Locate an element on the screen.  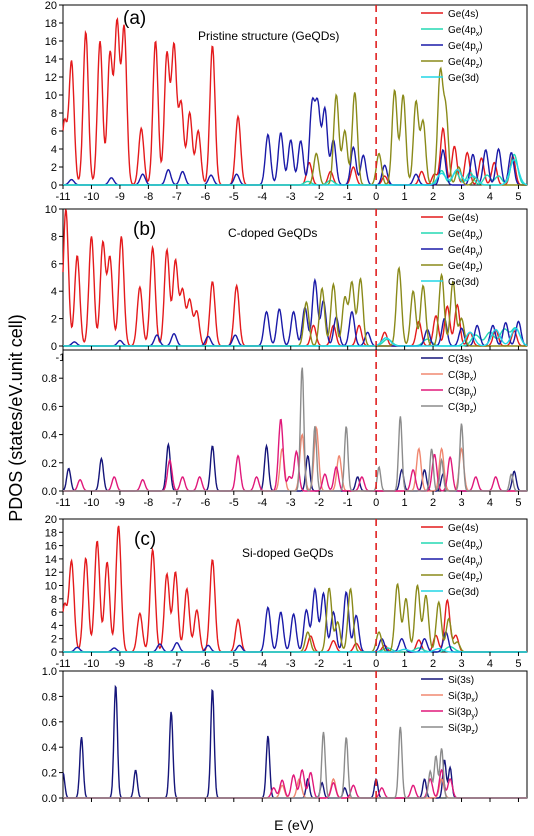
y-tick-label: 0.0 is located at coordinates (49, 492).